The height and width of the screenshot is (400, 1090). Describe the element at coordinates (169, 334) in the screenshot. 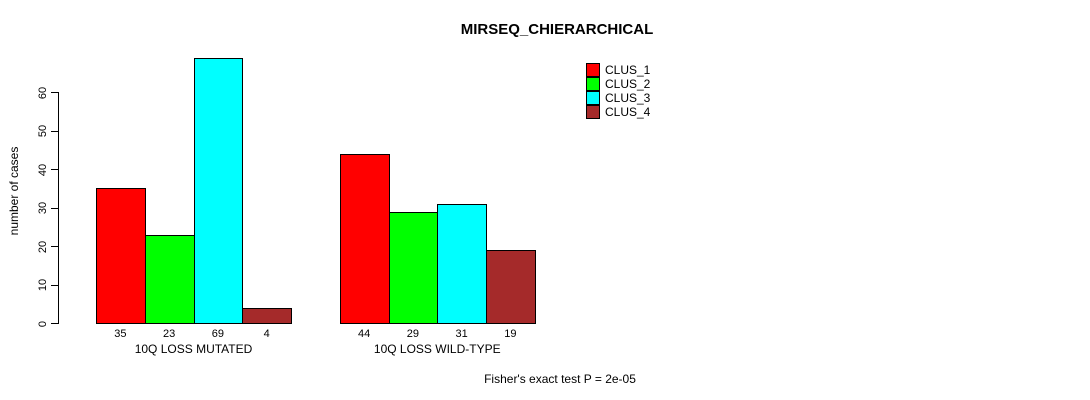

I see `bar-value-label: 23` at that location.